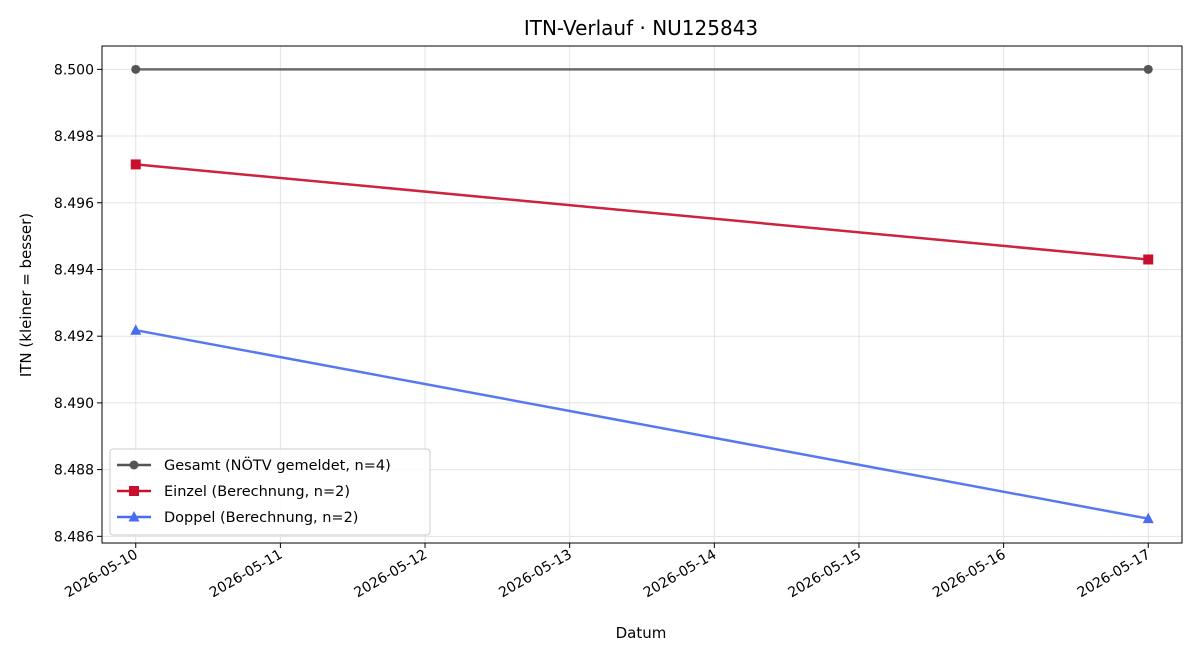 This screenshot has width=1200, height=660. Describe the element at coordinates (277, 465) in the screenshot. I see `legend-label: Gesamt (NÖTV gemeldet, n=4)` at that location.